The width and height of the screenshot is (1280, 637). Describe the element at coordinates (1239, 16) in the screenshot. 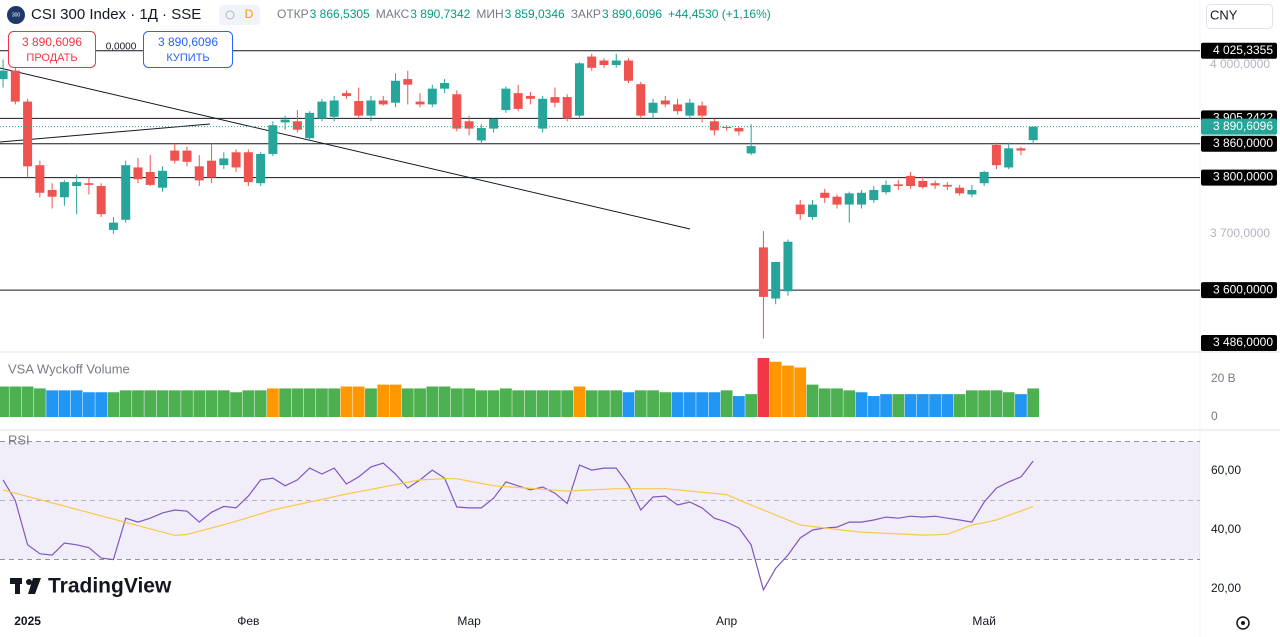

I see `currency-select` at that location.